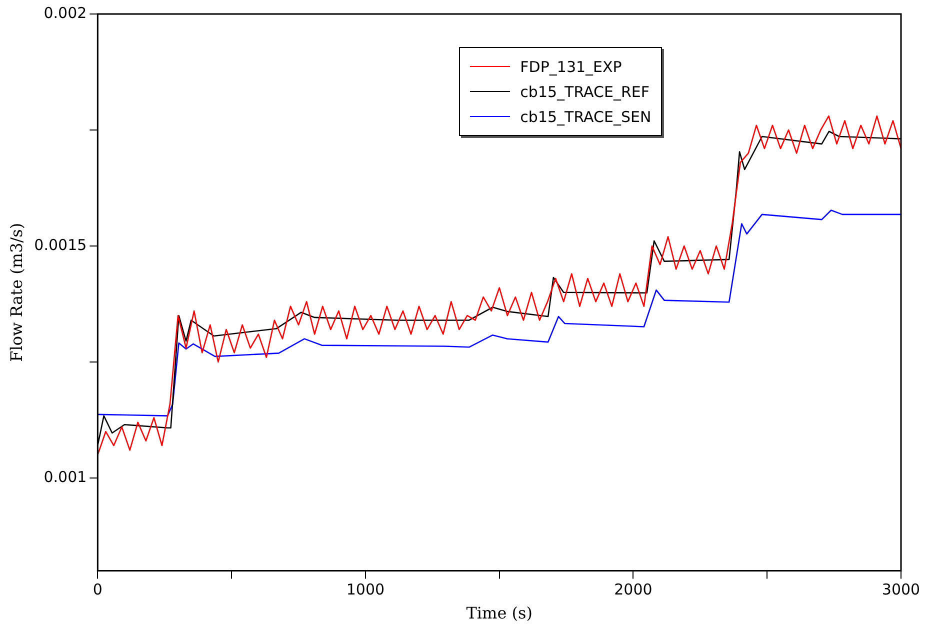  Describe the element at coordinates (585, 91) in the screenshot. I see `legend-label: cb15_TRACE_REF` at that location.